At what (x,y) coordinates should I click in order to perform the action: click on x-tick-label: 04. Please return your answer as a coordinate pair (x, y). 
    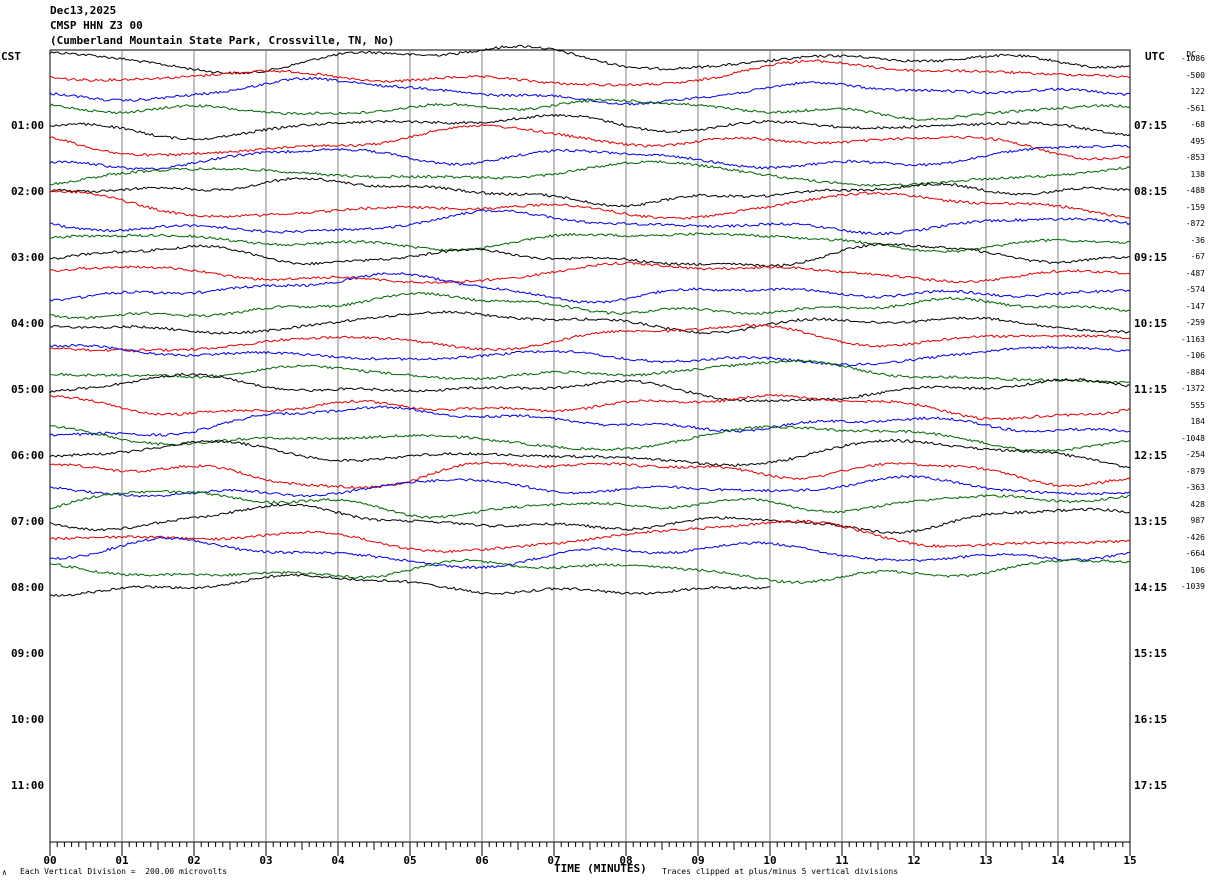
    Looking at the image, I should click on (338, 860).